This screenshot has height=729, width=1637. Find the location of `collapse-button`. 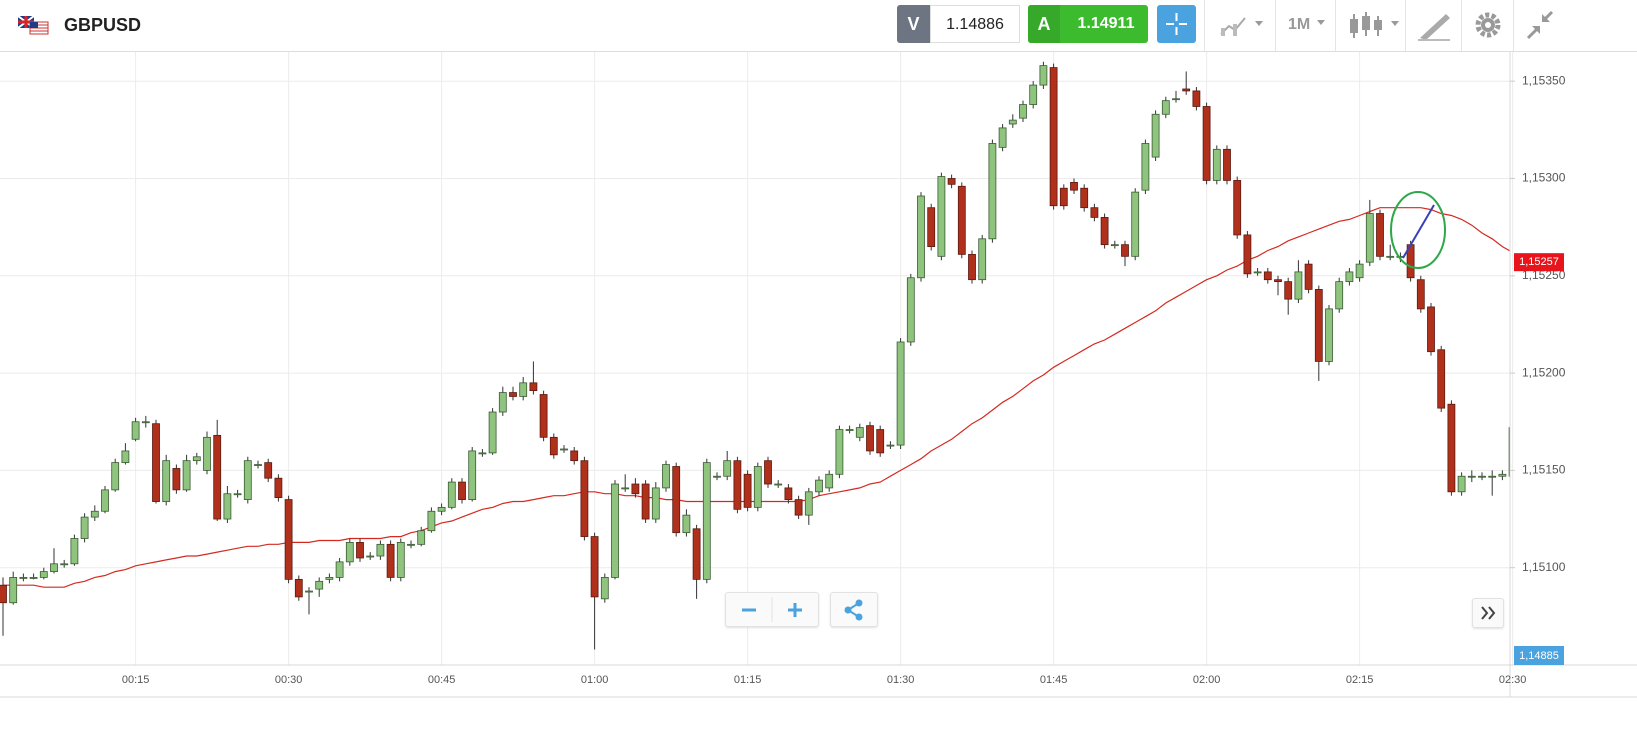

collapse-button is located at coordinates (1539, 25).